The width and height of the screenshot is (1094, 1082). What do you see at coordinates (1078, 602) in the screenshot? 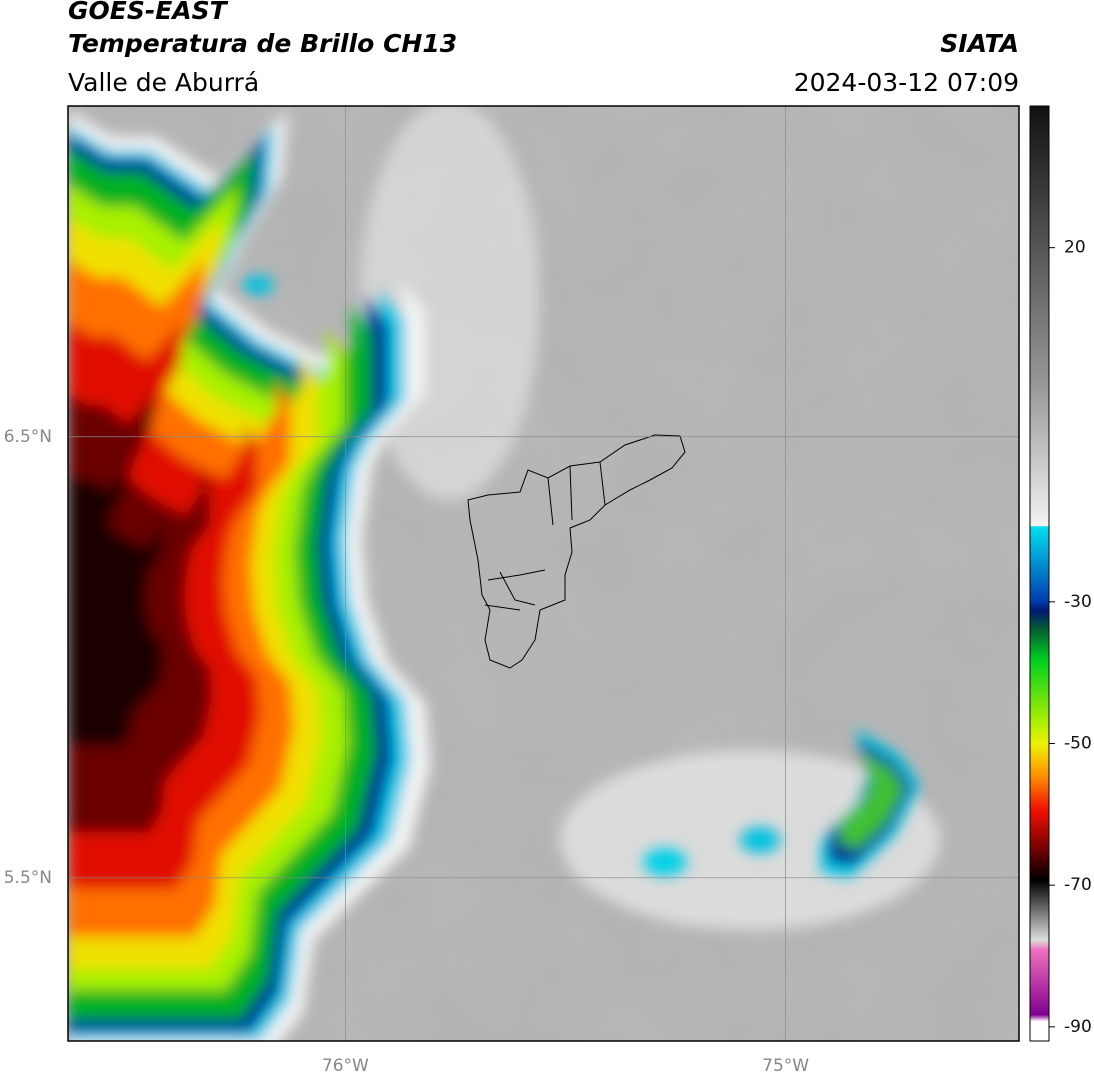
I see `colorbar-tick-label: -30` at bounding box center [1078, 602].